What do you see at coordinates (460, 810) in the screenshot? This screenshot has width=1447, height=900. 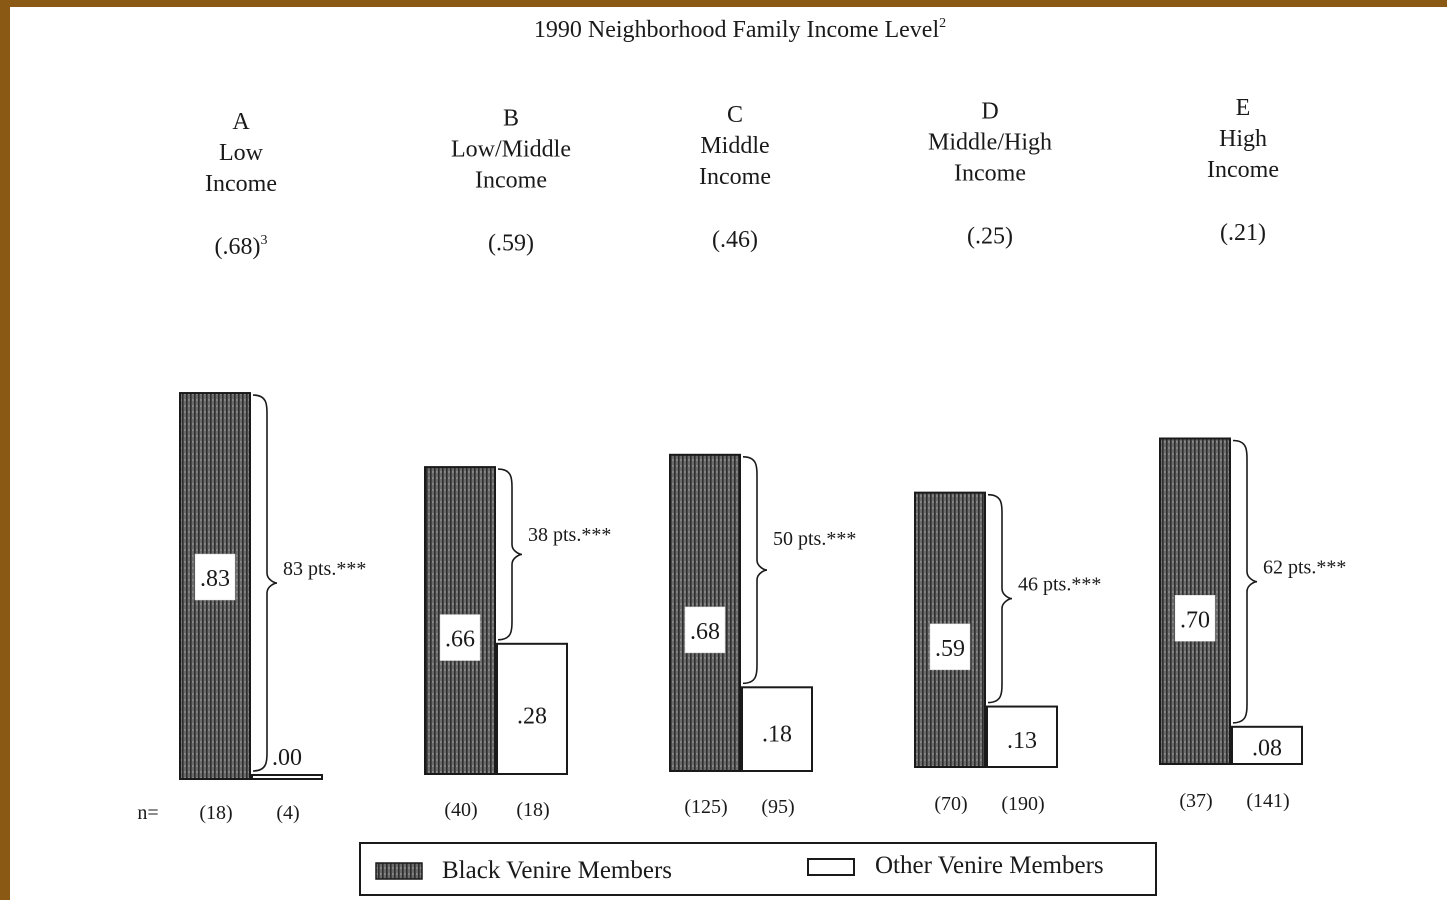 I see `n-count-black: (40)` at bounding box center [460, 810].